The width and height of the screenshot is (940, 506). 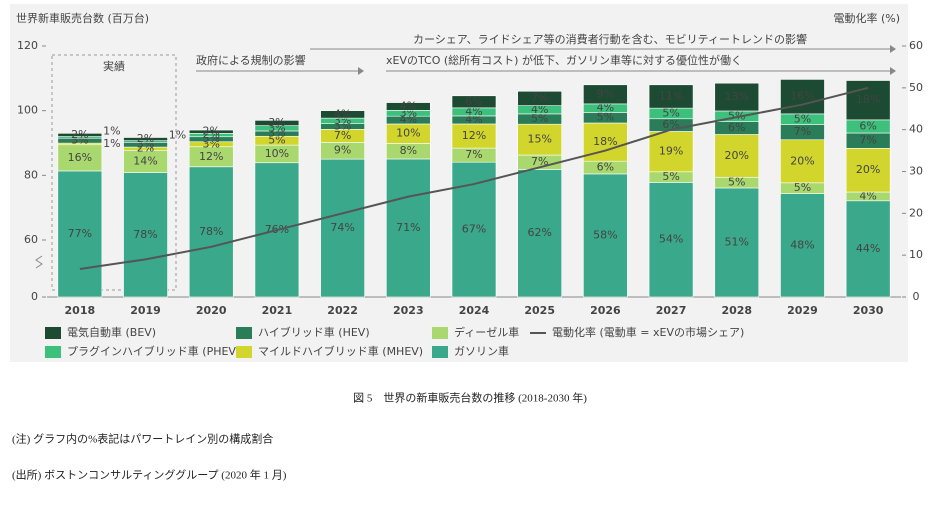 What do you see at coordinates (114, 66) in the screenshot?
I see `annotation: 実績` at bounding box center [114, 66].